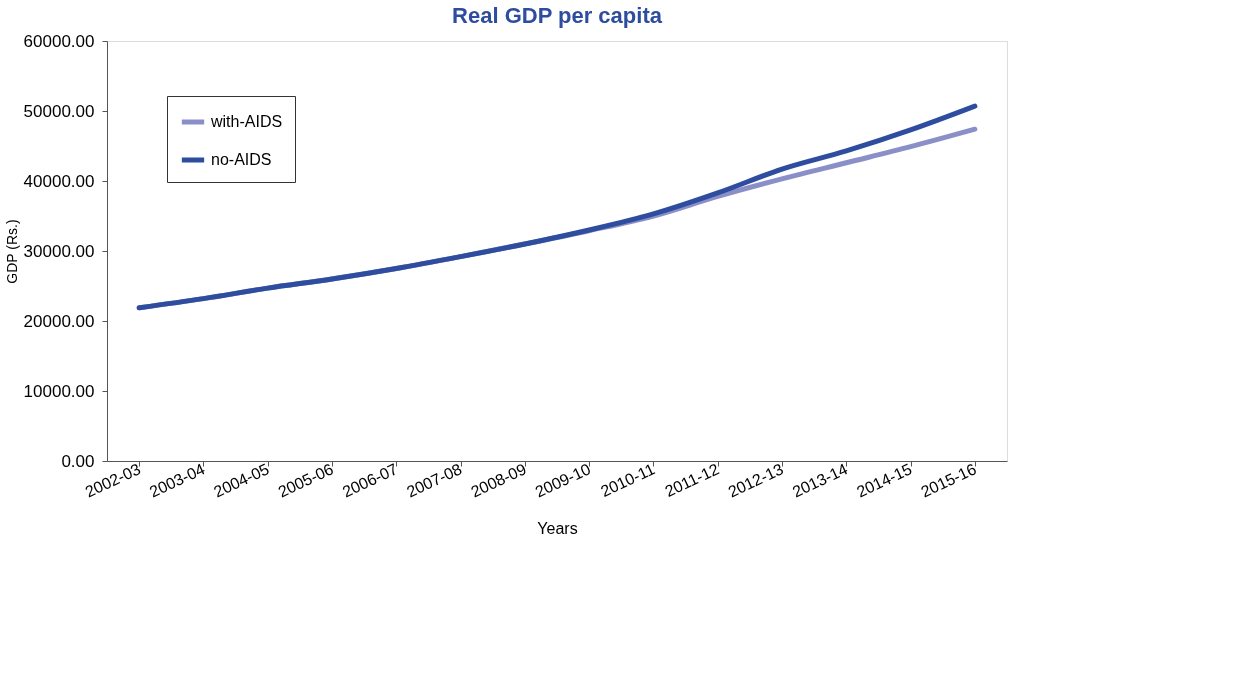 This screenshot has height=679, width=1244. Describe the element at coordinates (246, 121) in the screenshot. I see `legend-label: with-AIDS` at that location.